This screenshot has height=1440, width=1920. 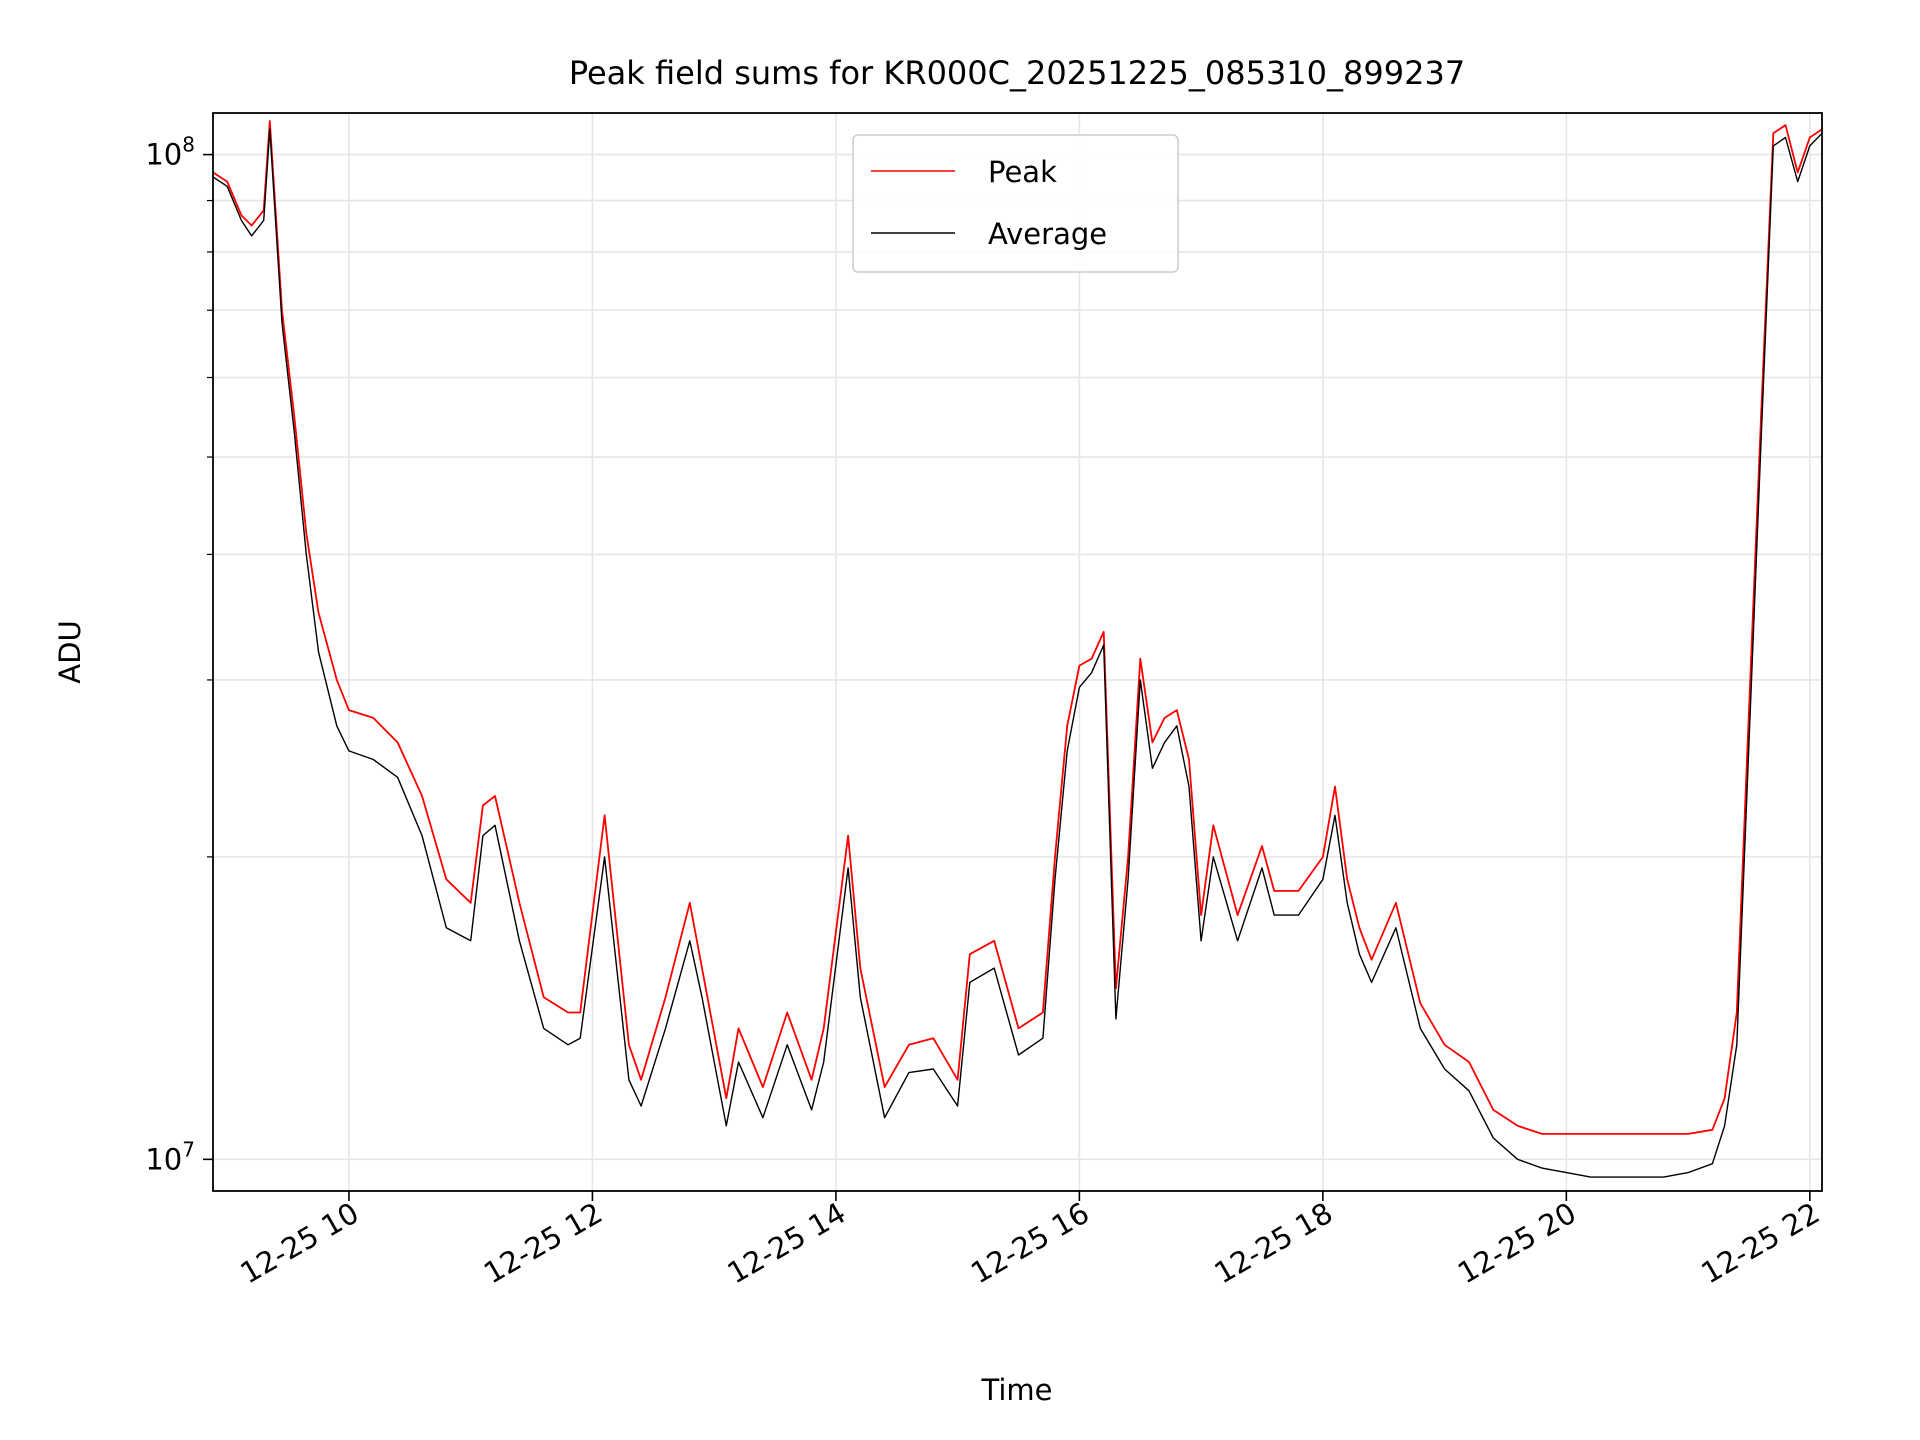 I want to click on y-tick-label: 10⁸, so click(x=170, y=152).